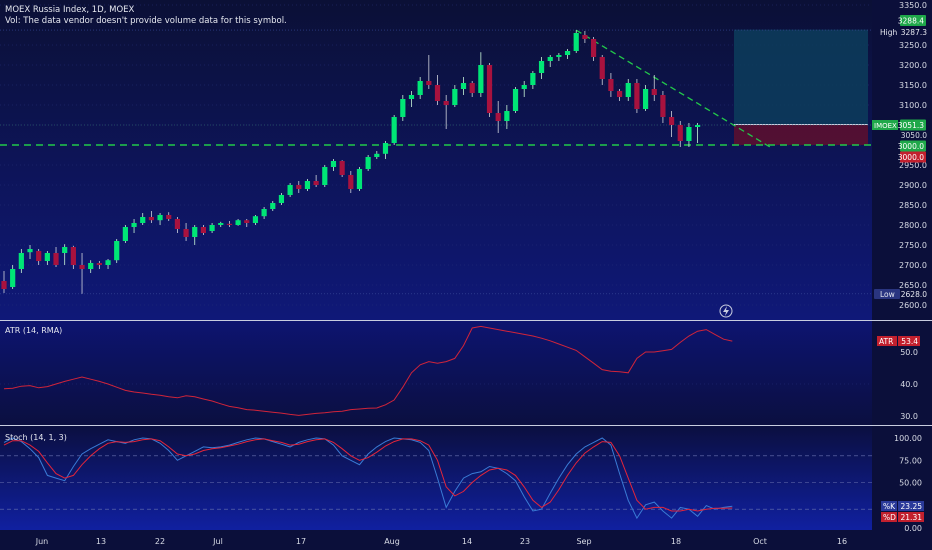 The image size is (932, 550). I want to click on time-tick-label: Aug, so click(392, 541).